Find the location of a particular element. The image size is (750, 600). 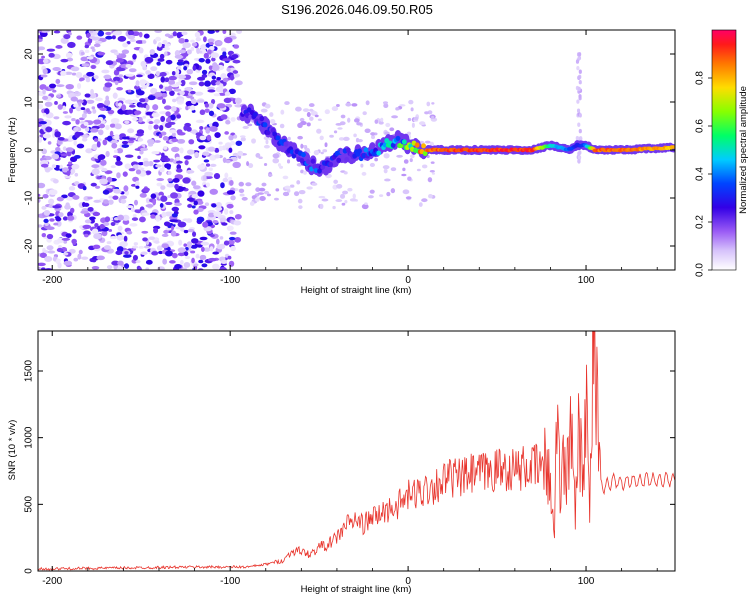

snr-x-label: Height of straight line (km) is located at coordinates (356, 589).